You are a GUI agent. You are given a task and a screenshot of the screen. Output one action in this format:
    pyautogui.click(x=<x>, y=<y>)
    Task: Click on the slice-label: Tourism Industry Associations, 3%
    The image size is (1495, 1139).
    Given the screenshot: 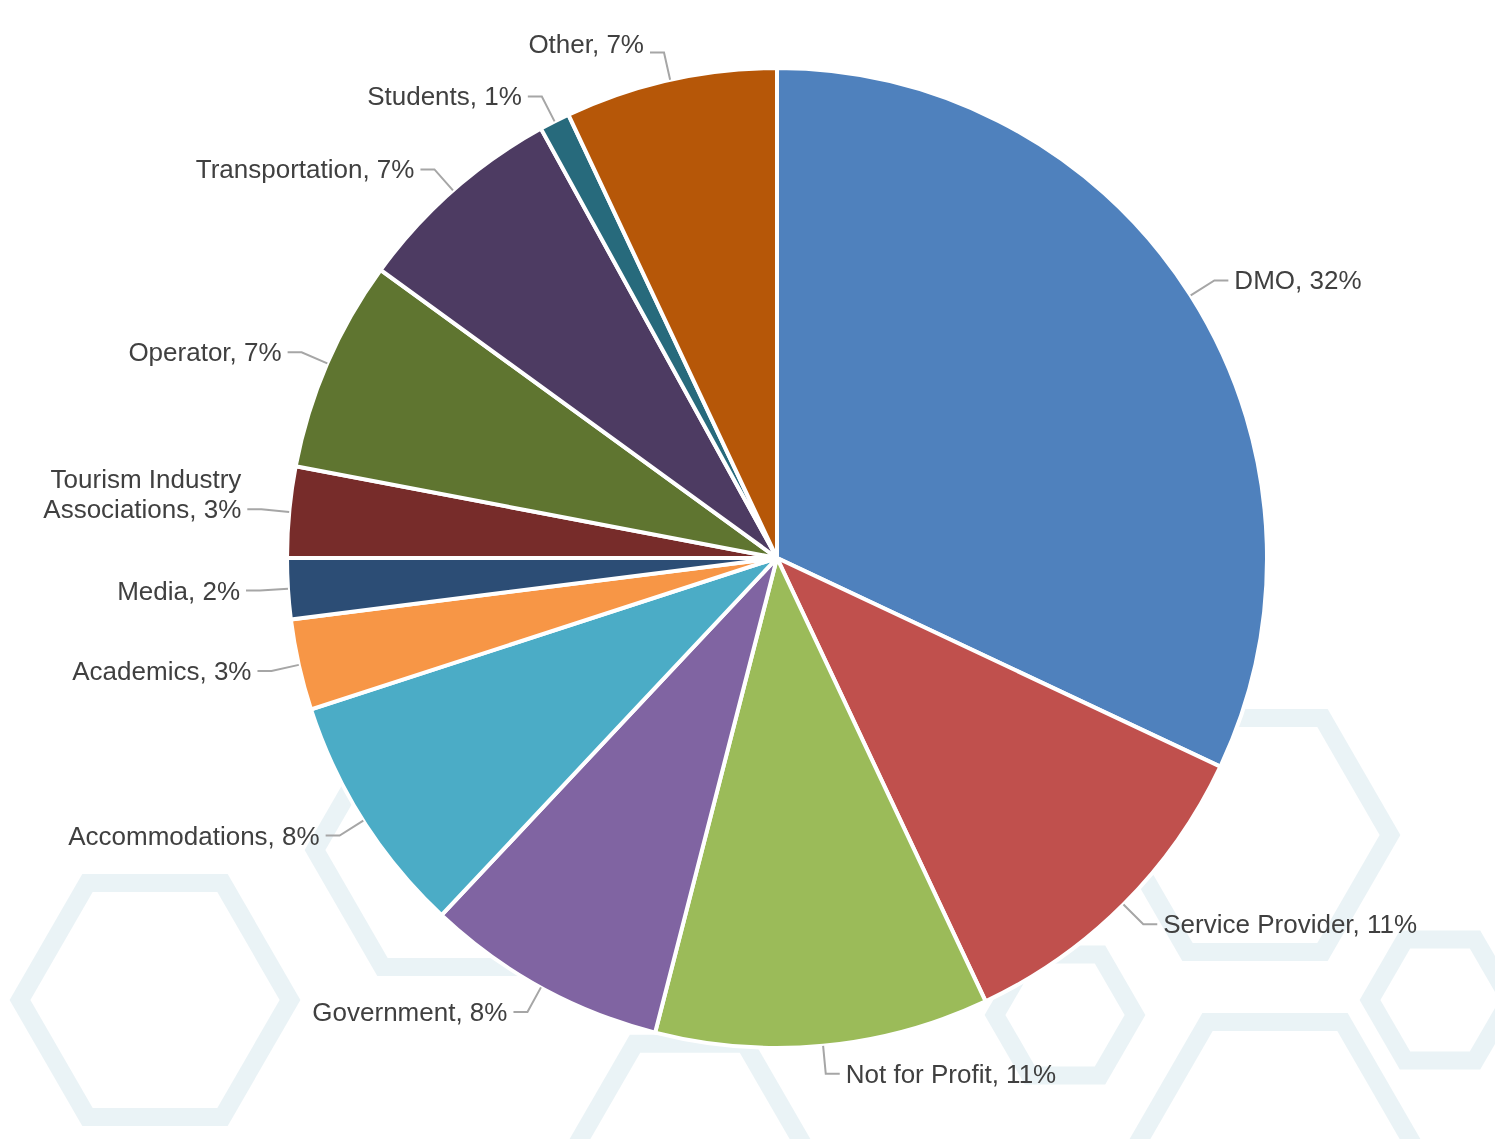 What is the action you would take?
    pyautogui.click(x=142, y=494)
    